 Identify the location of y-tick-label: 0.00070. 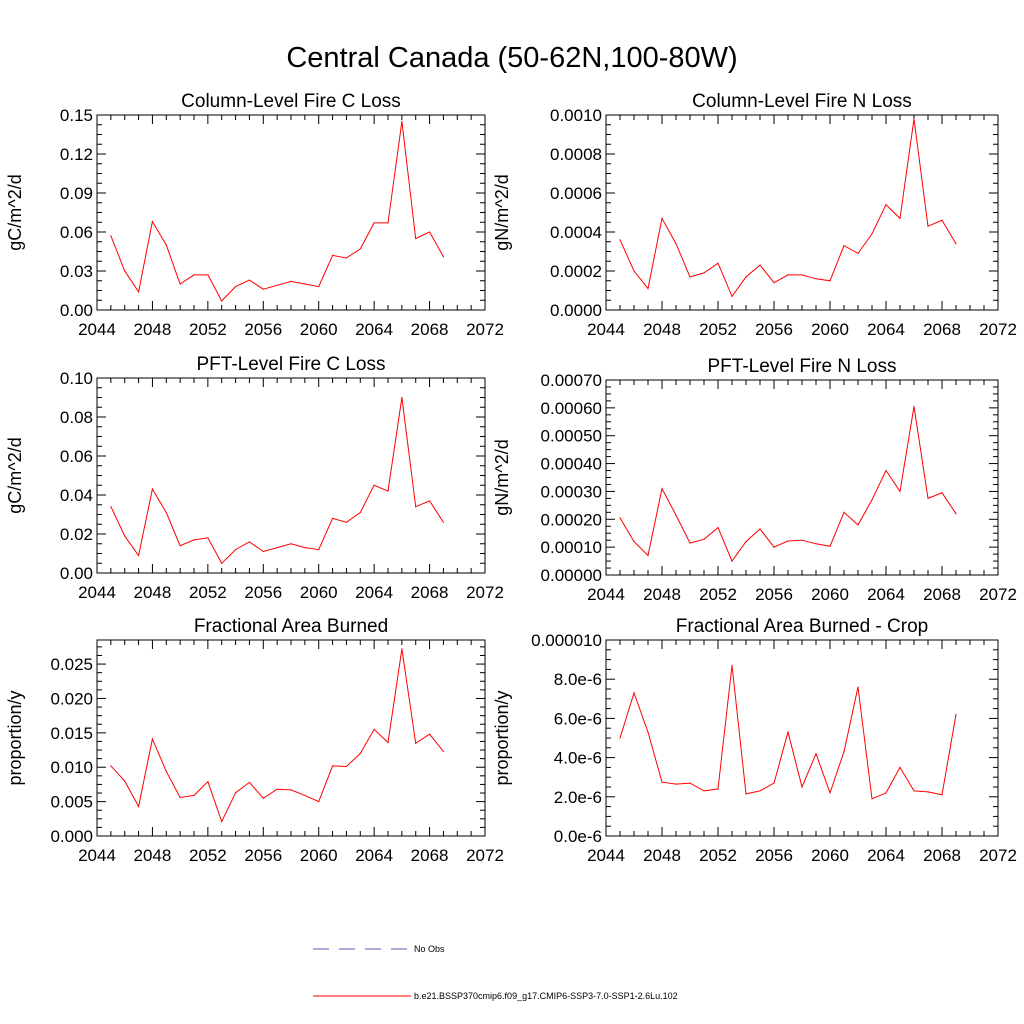
(571, 380).